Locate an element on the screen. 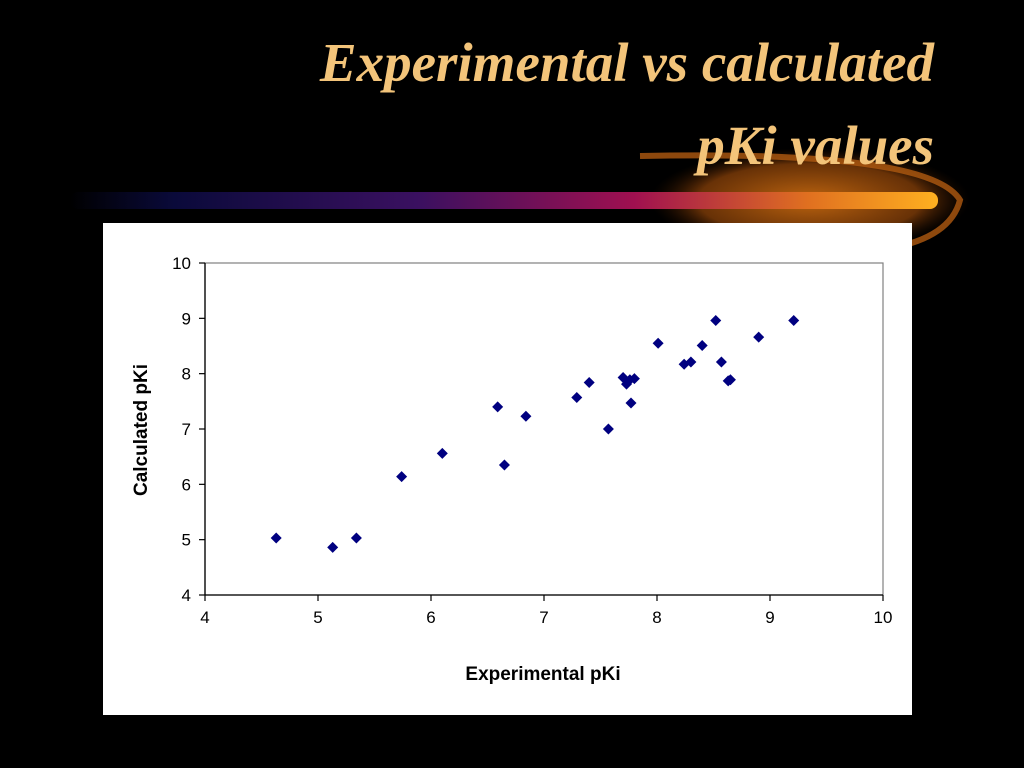 This screenshot has width=1024, height=768. swoosh-bar is located at coordinates (504, 200).